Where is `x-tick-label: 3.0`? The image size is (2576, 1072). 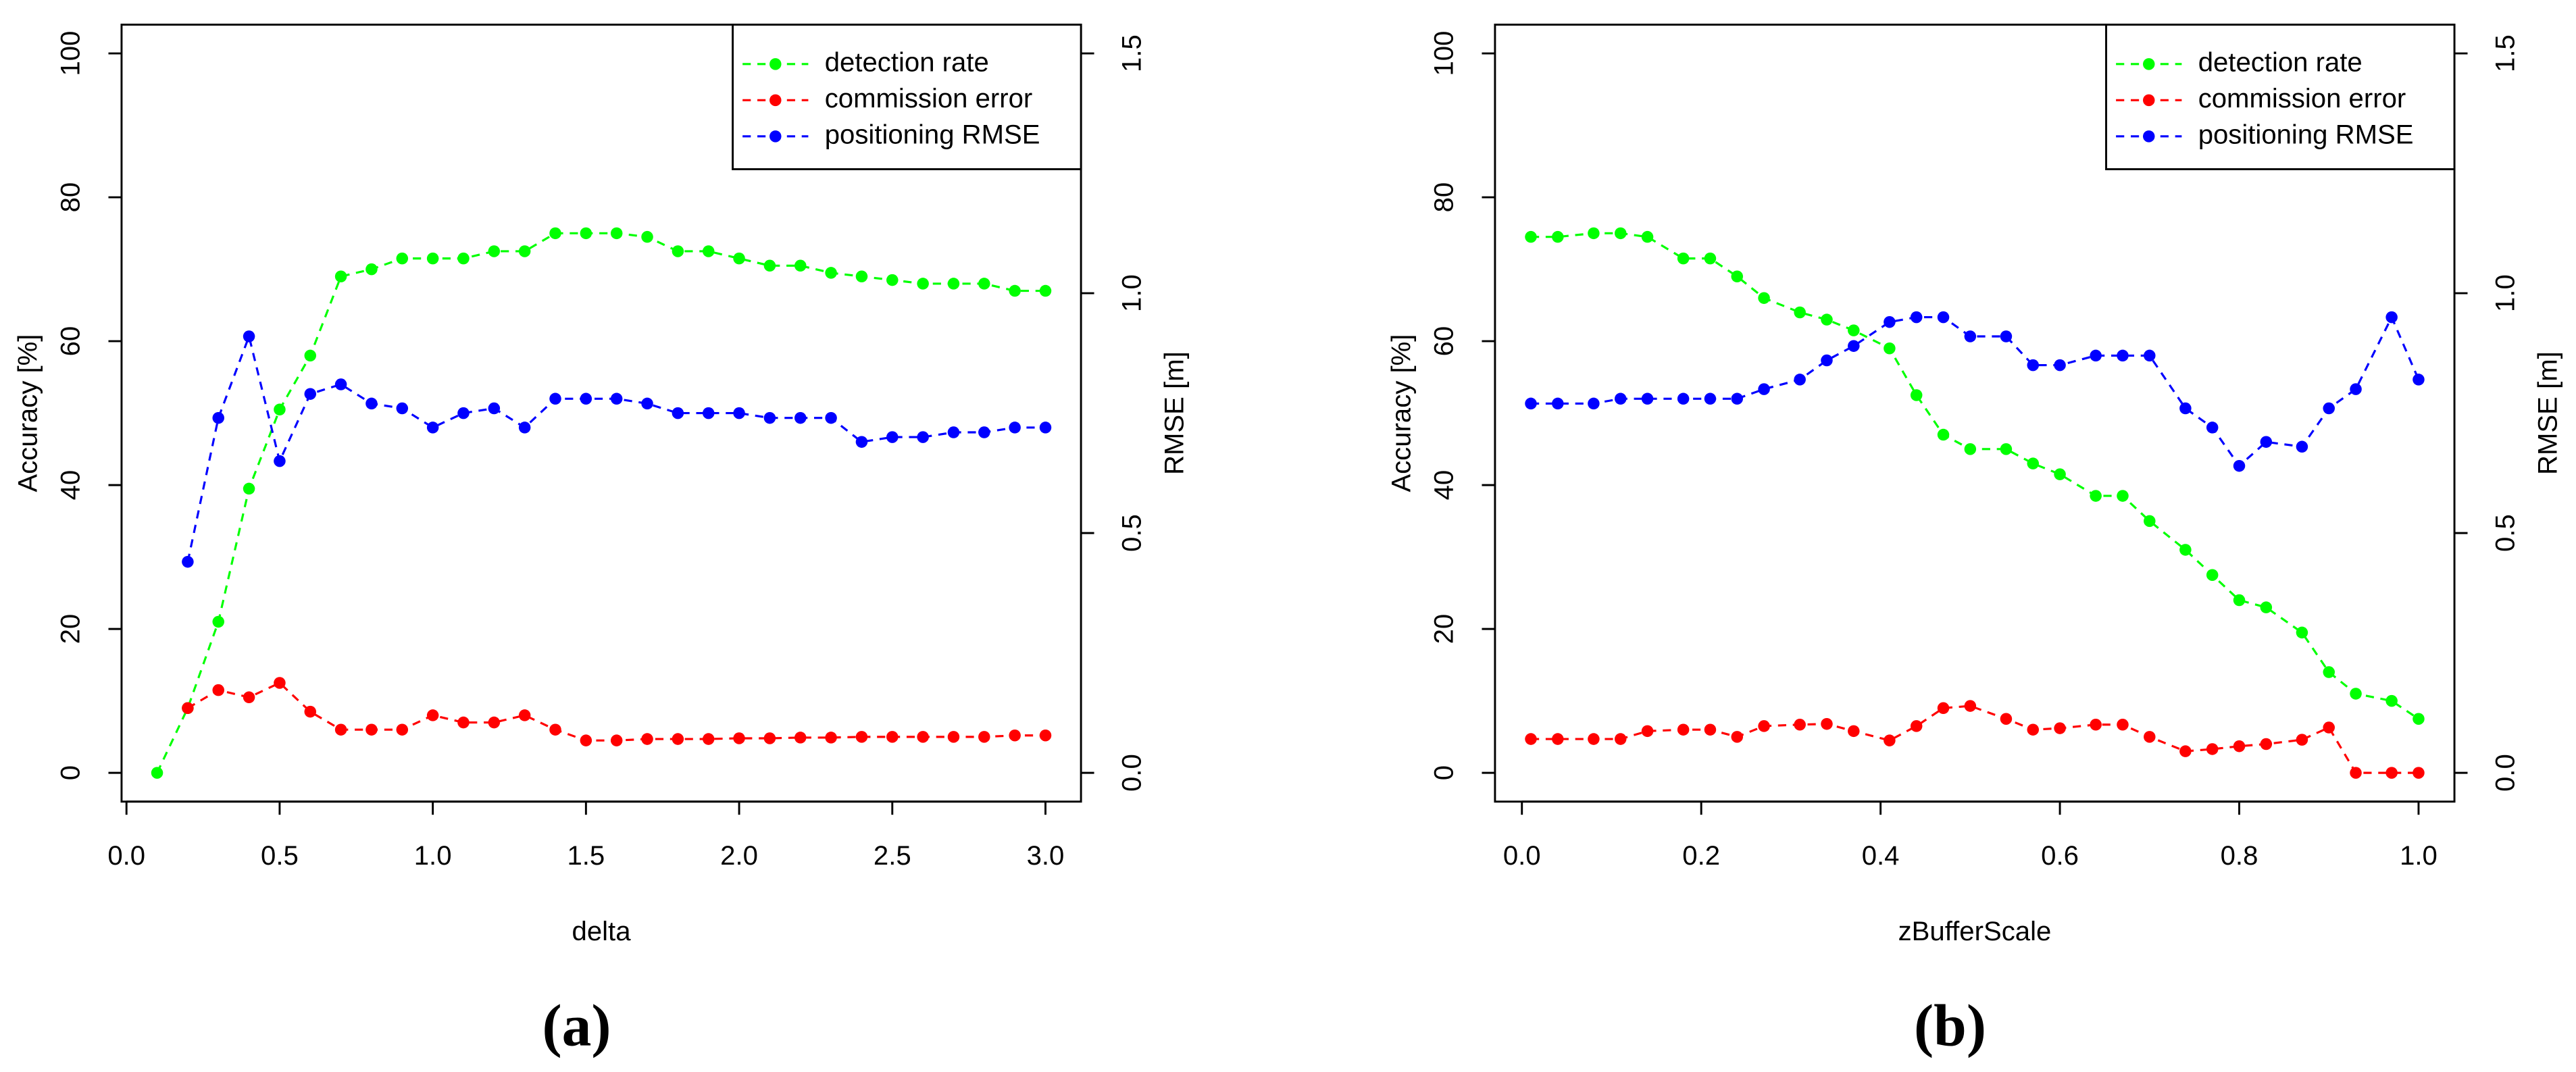
x-tick-label: 3.0 is located at coordinates (1046, 855).